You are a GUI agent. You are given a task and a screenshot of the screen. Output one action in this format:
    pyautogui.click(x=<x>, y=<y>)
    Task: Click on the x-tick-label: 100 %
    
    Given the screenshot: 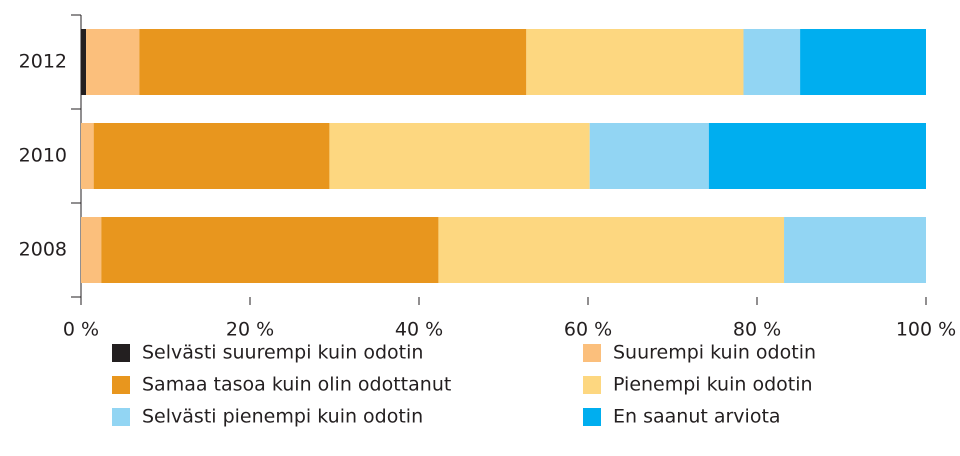 What is the action you would take?
    pyautogui.click(x=926, y=330)
    